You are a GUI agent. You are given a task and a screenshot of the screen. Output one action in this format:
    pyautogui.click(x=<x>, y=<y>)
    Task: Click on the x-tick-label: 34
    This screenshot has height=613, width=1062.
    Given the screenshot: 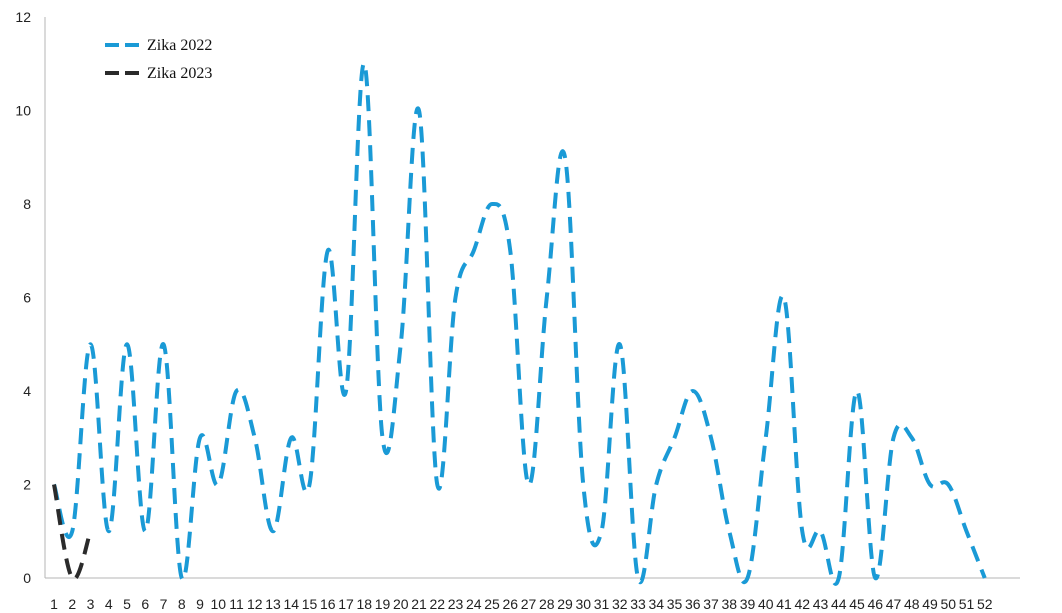 What is the action you would take?
    pyautogui.click(x=656, y=604)
    